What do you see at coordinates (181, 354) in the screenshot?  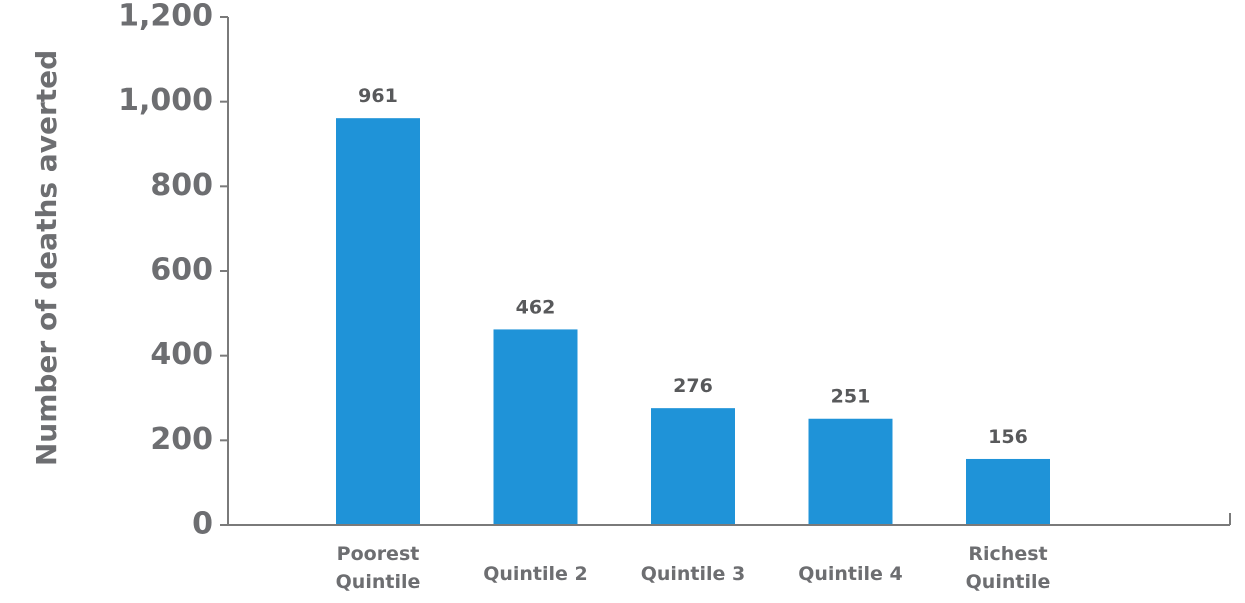 I see `y-tick-label: 400` at bounding box center [181, 354].